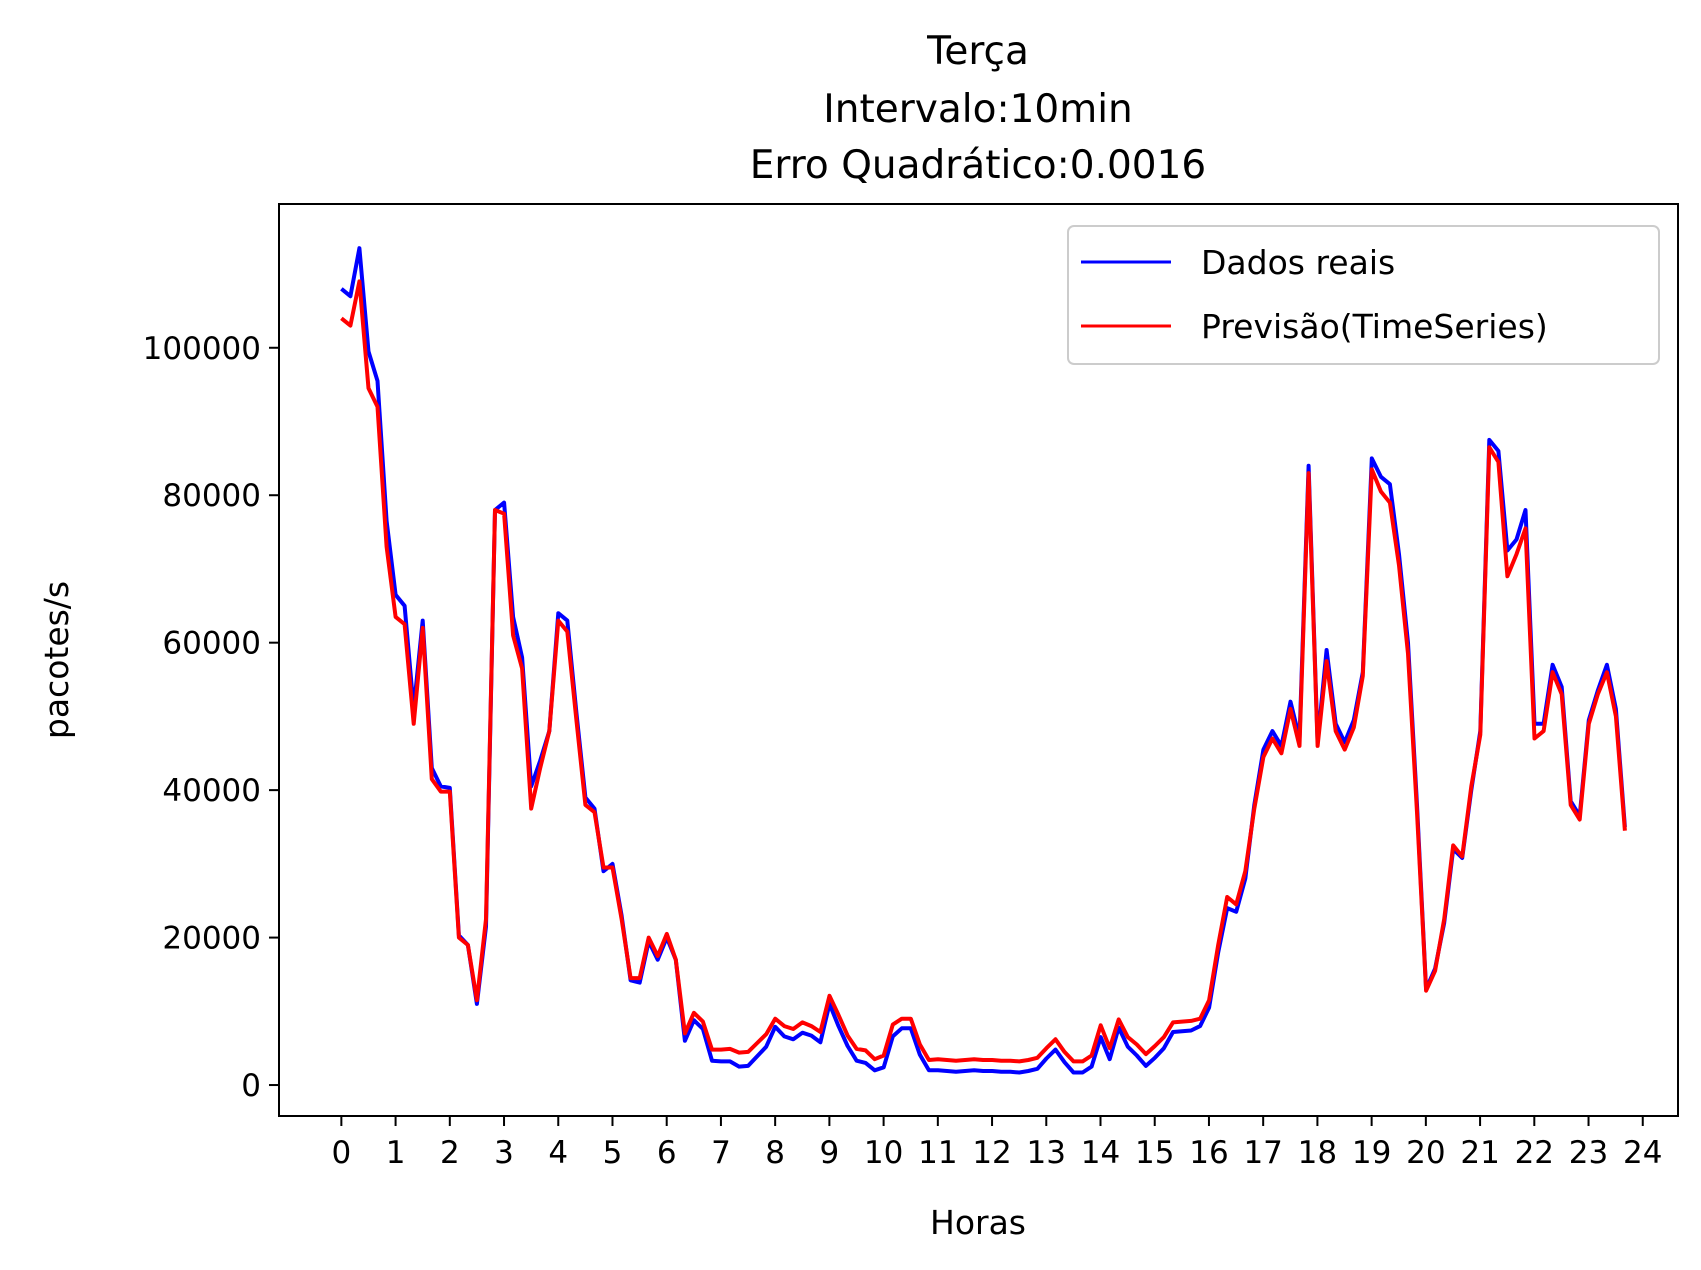  What do you see at coordinates (1371, 1153) in the screenshot?
I see `x-tick-label: 19` at bounding box center [1371, 1153].